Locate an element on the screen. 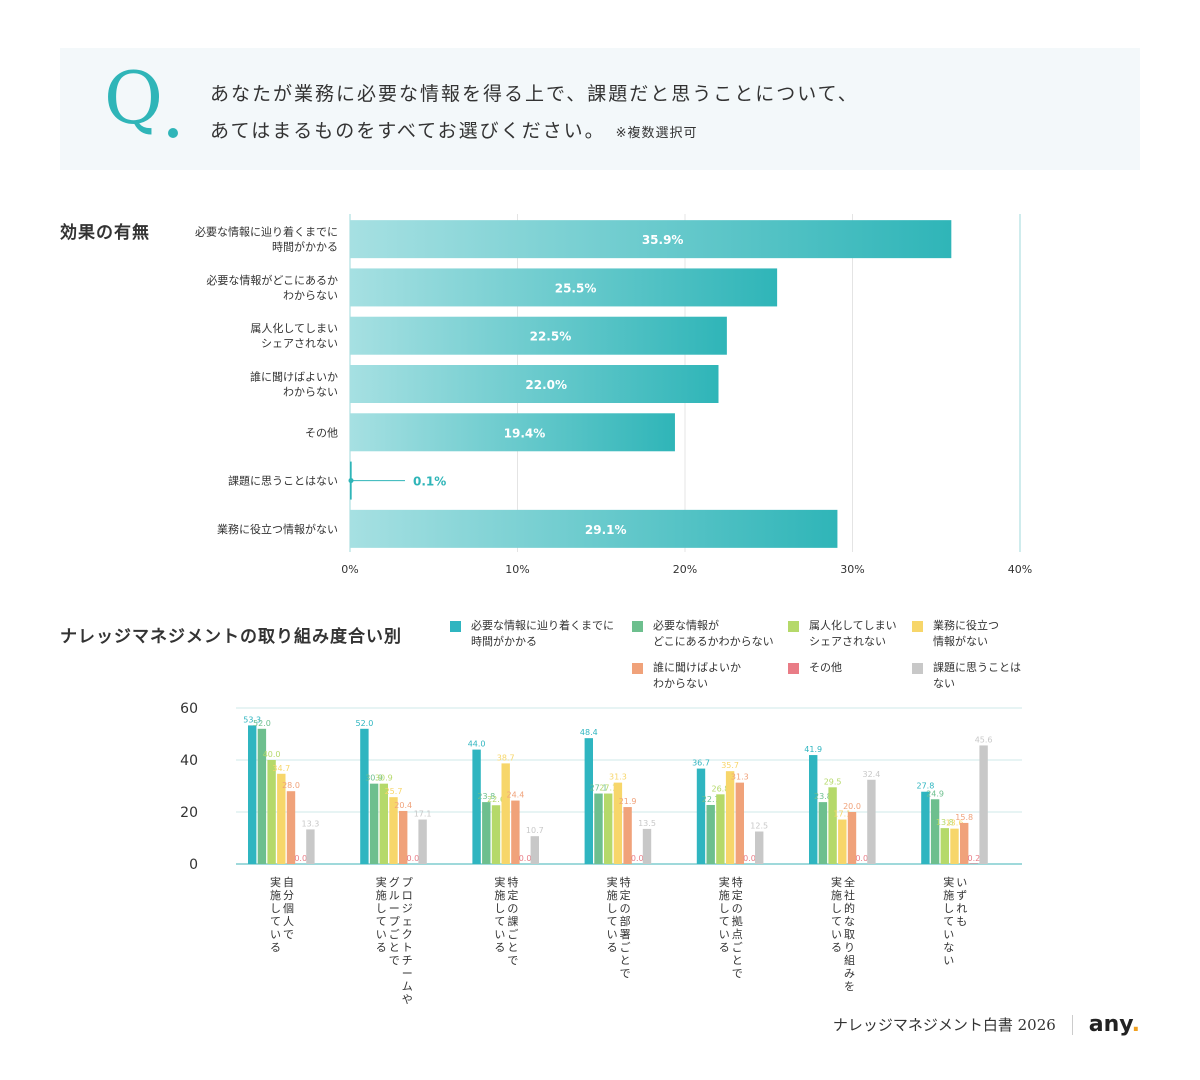  chart2-value-label: 15.8 is located at coordinates (964, 817).